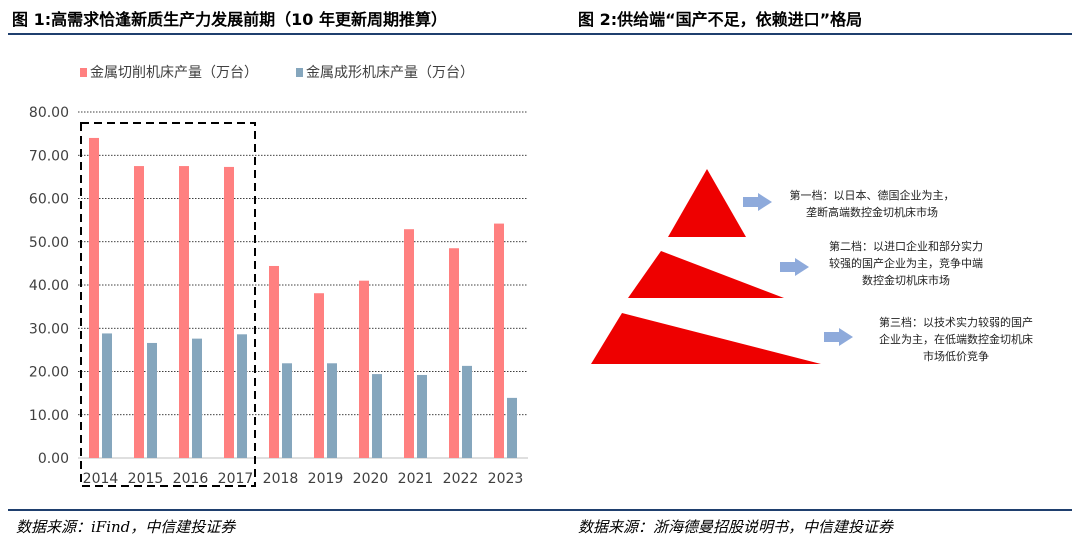  Describe the element at coordinates (236, 479) in the screenshot. I see `x-tick-label: 2017` at that location.